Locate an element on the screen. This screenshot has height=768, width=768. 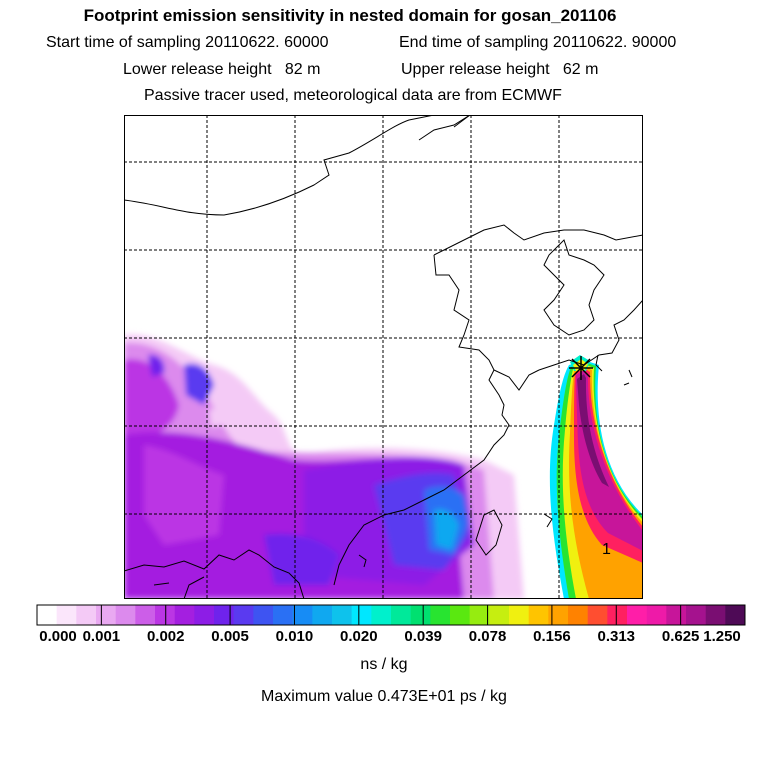
sampling-start-label: Start time of sampling 20110622. 60000 is located at coordinates (187, 42).